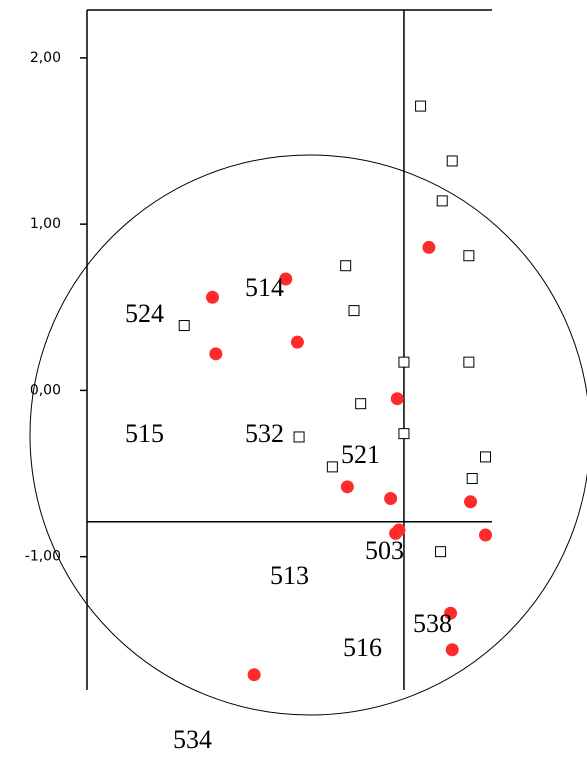 Image resolution: width=587 pixels, height=781 pixels. Describe the element at coordinates (45, 224) in the screenshot. I see `y-tick-label: 1,00` at that location.